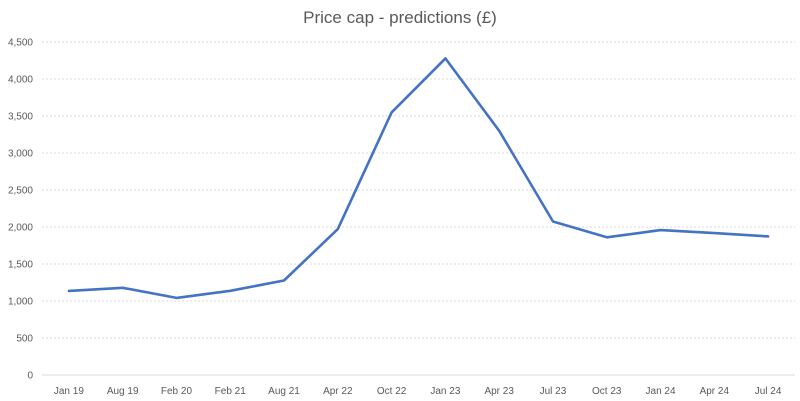 The height and width of the screenshot is (401, 800). Describe the element at coordinates (231, 391) in the screenshot. I see `x-tick-label: Feb 21` at that location.